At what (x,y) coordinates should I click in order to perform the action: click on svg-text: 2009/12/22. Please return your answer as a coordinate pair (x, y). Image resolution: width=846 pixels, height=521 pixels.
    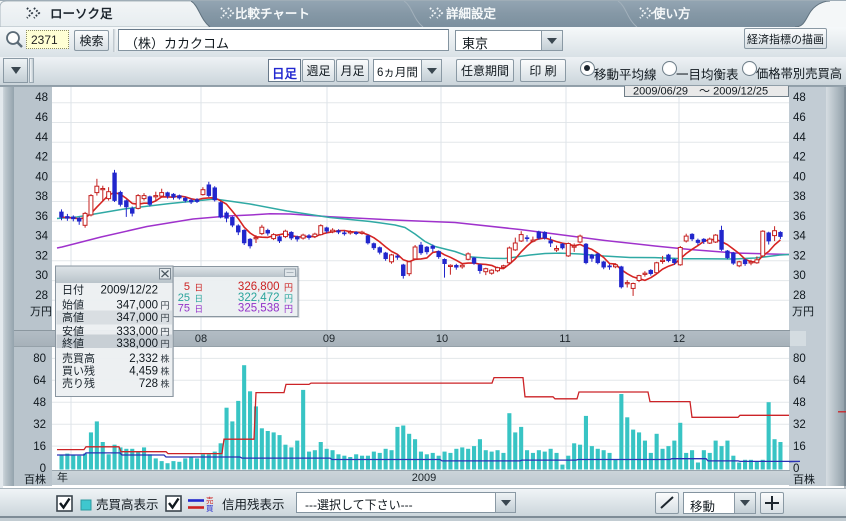
    Looking at the image, I should click on (129, 291).